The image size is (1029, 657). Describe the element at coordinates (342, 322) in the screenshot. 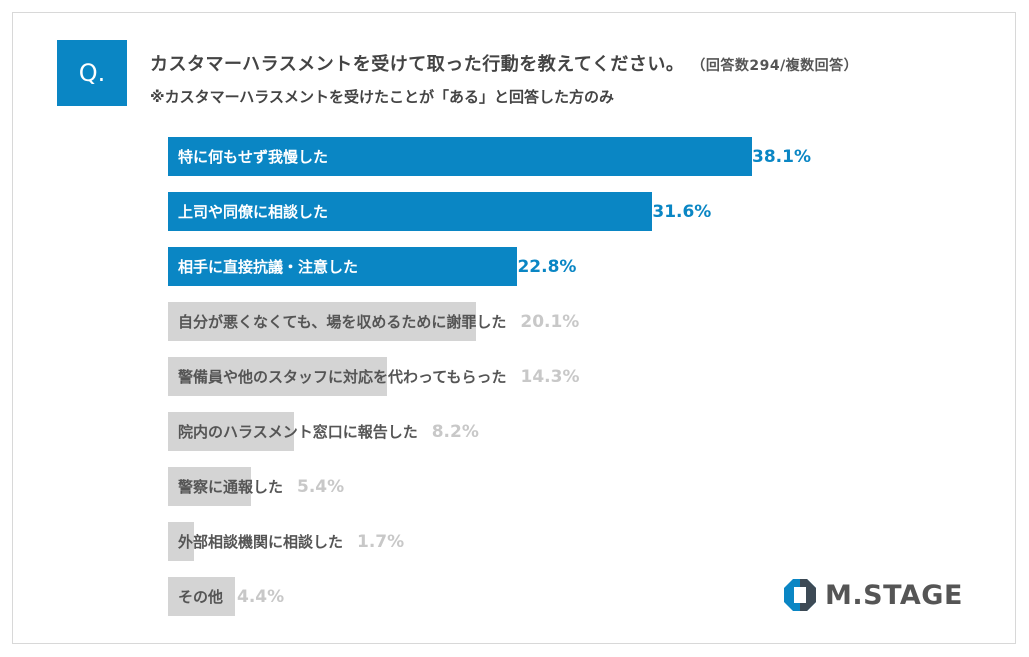

I see `category-label: 自分が悪くなくても、場を収めるために謝罪した` at that location.